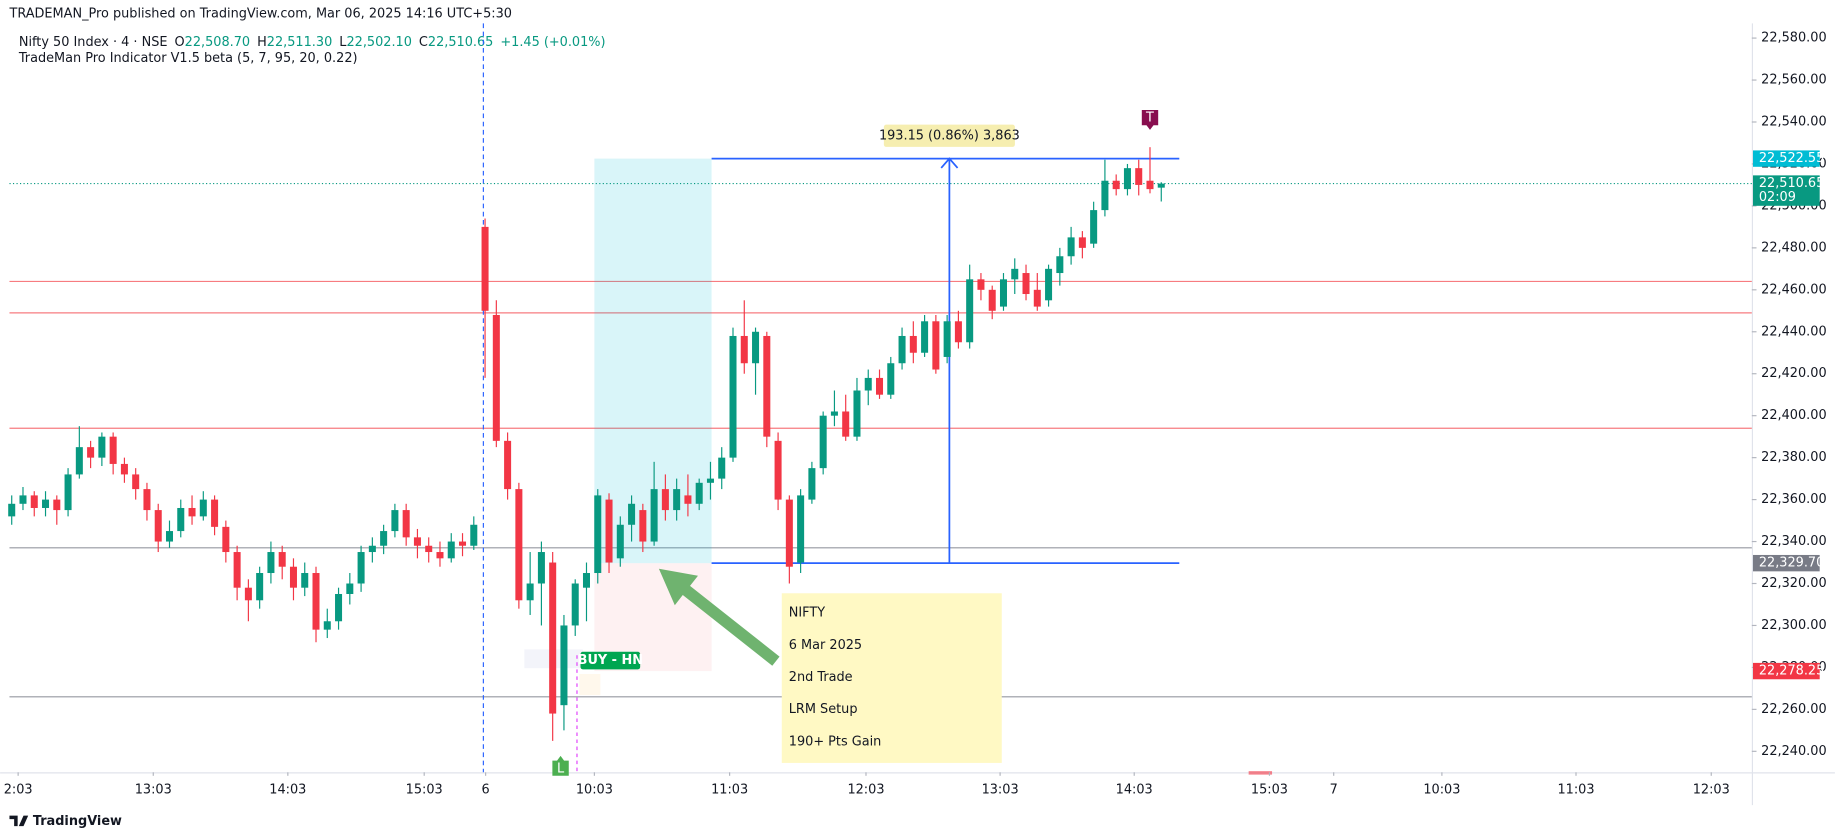 The height and width of the screenshot is (839, 1835). I want to click on ohlc-key: H, so click(262, 42).